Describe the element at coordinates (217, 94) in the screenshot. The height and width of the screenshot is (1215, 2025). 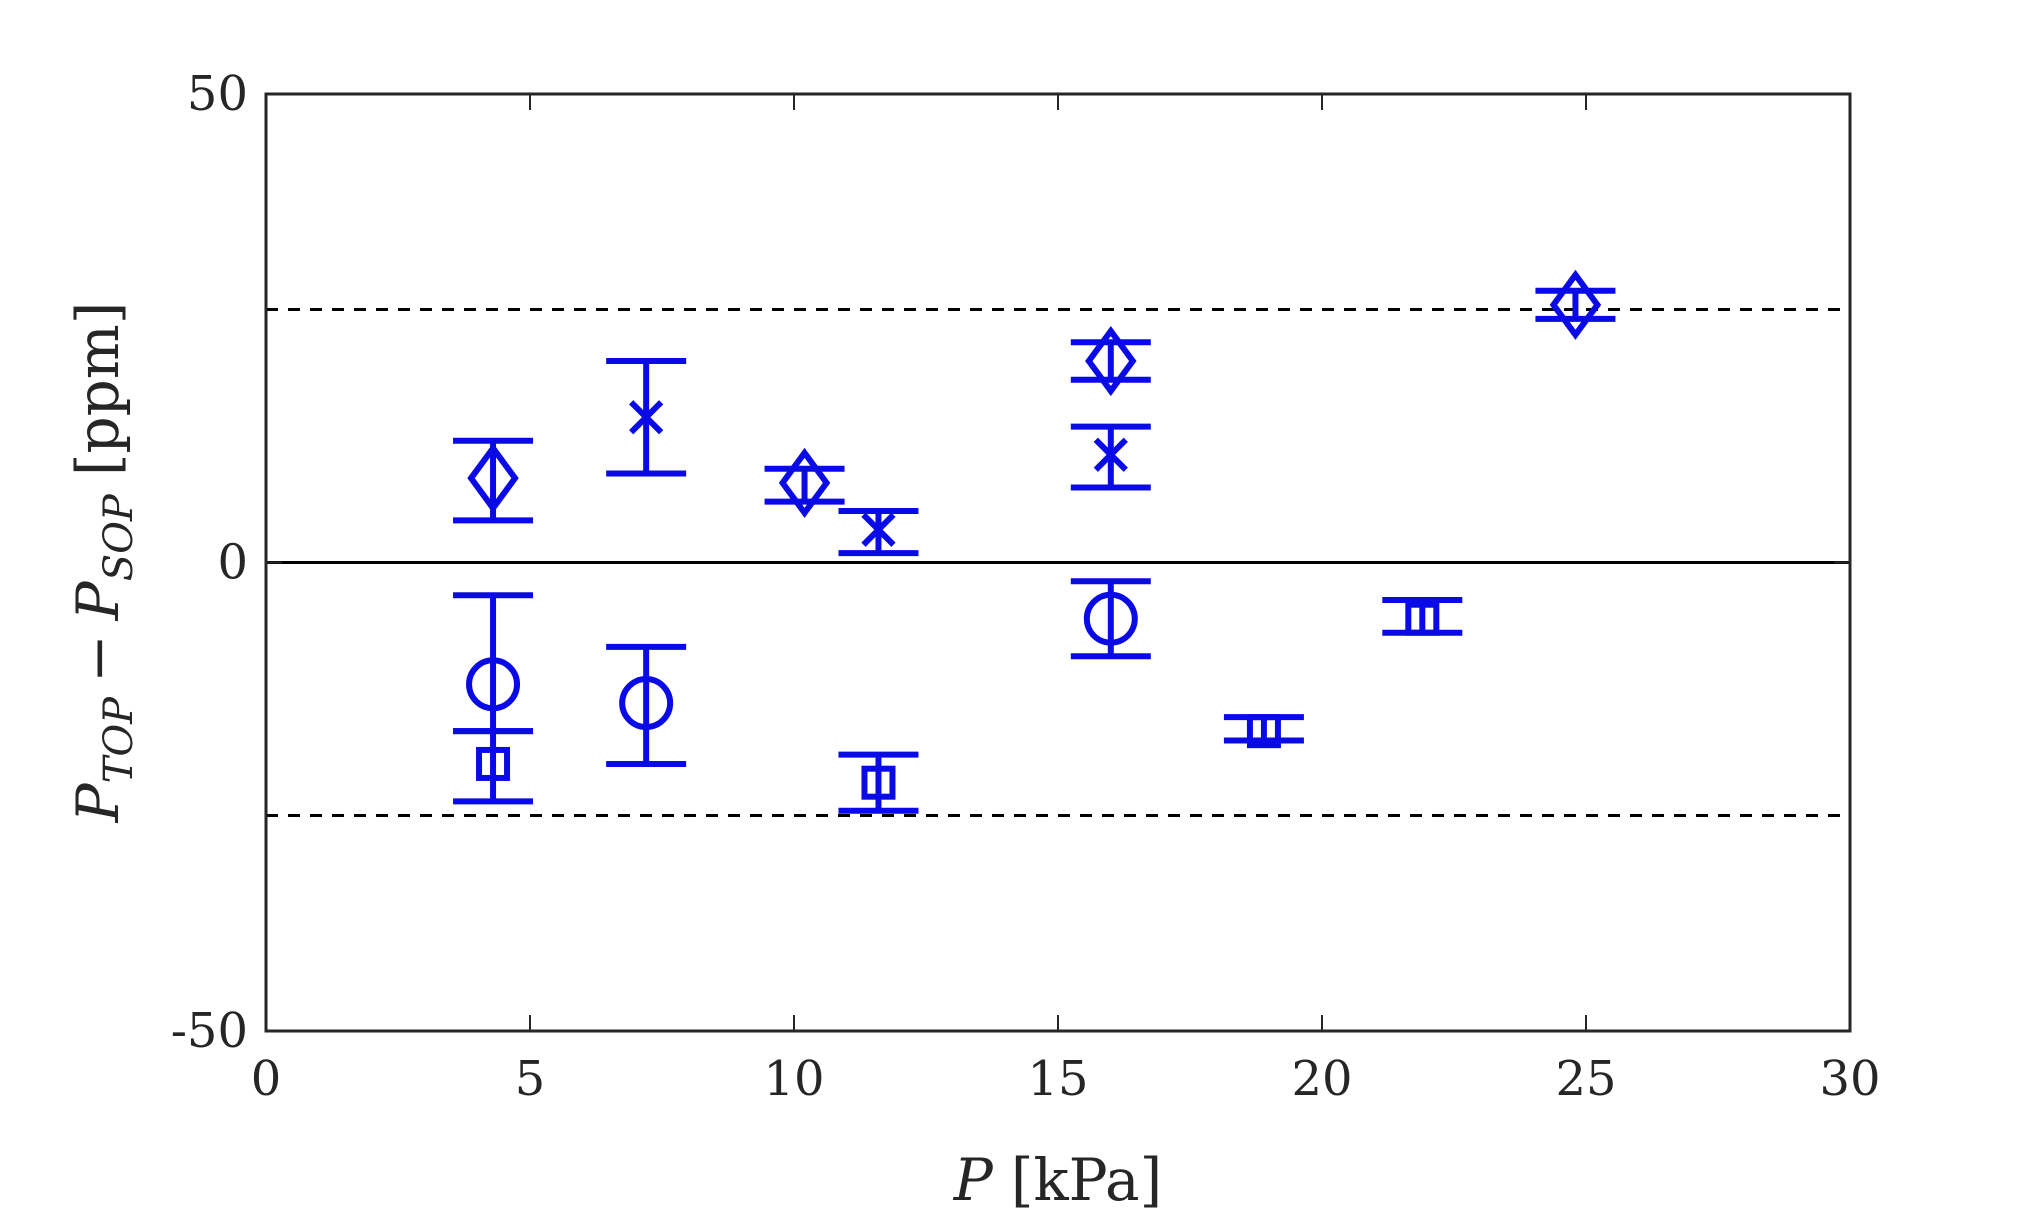
I see `y-tick-label: 50` at that location.